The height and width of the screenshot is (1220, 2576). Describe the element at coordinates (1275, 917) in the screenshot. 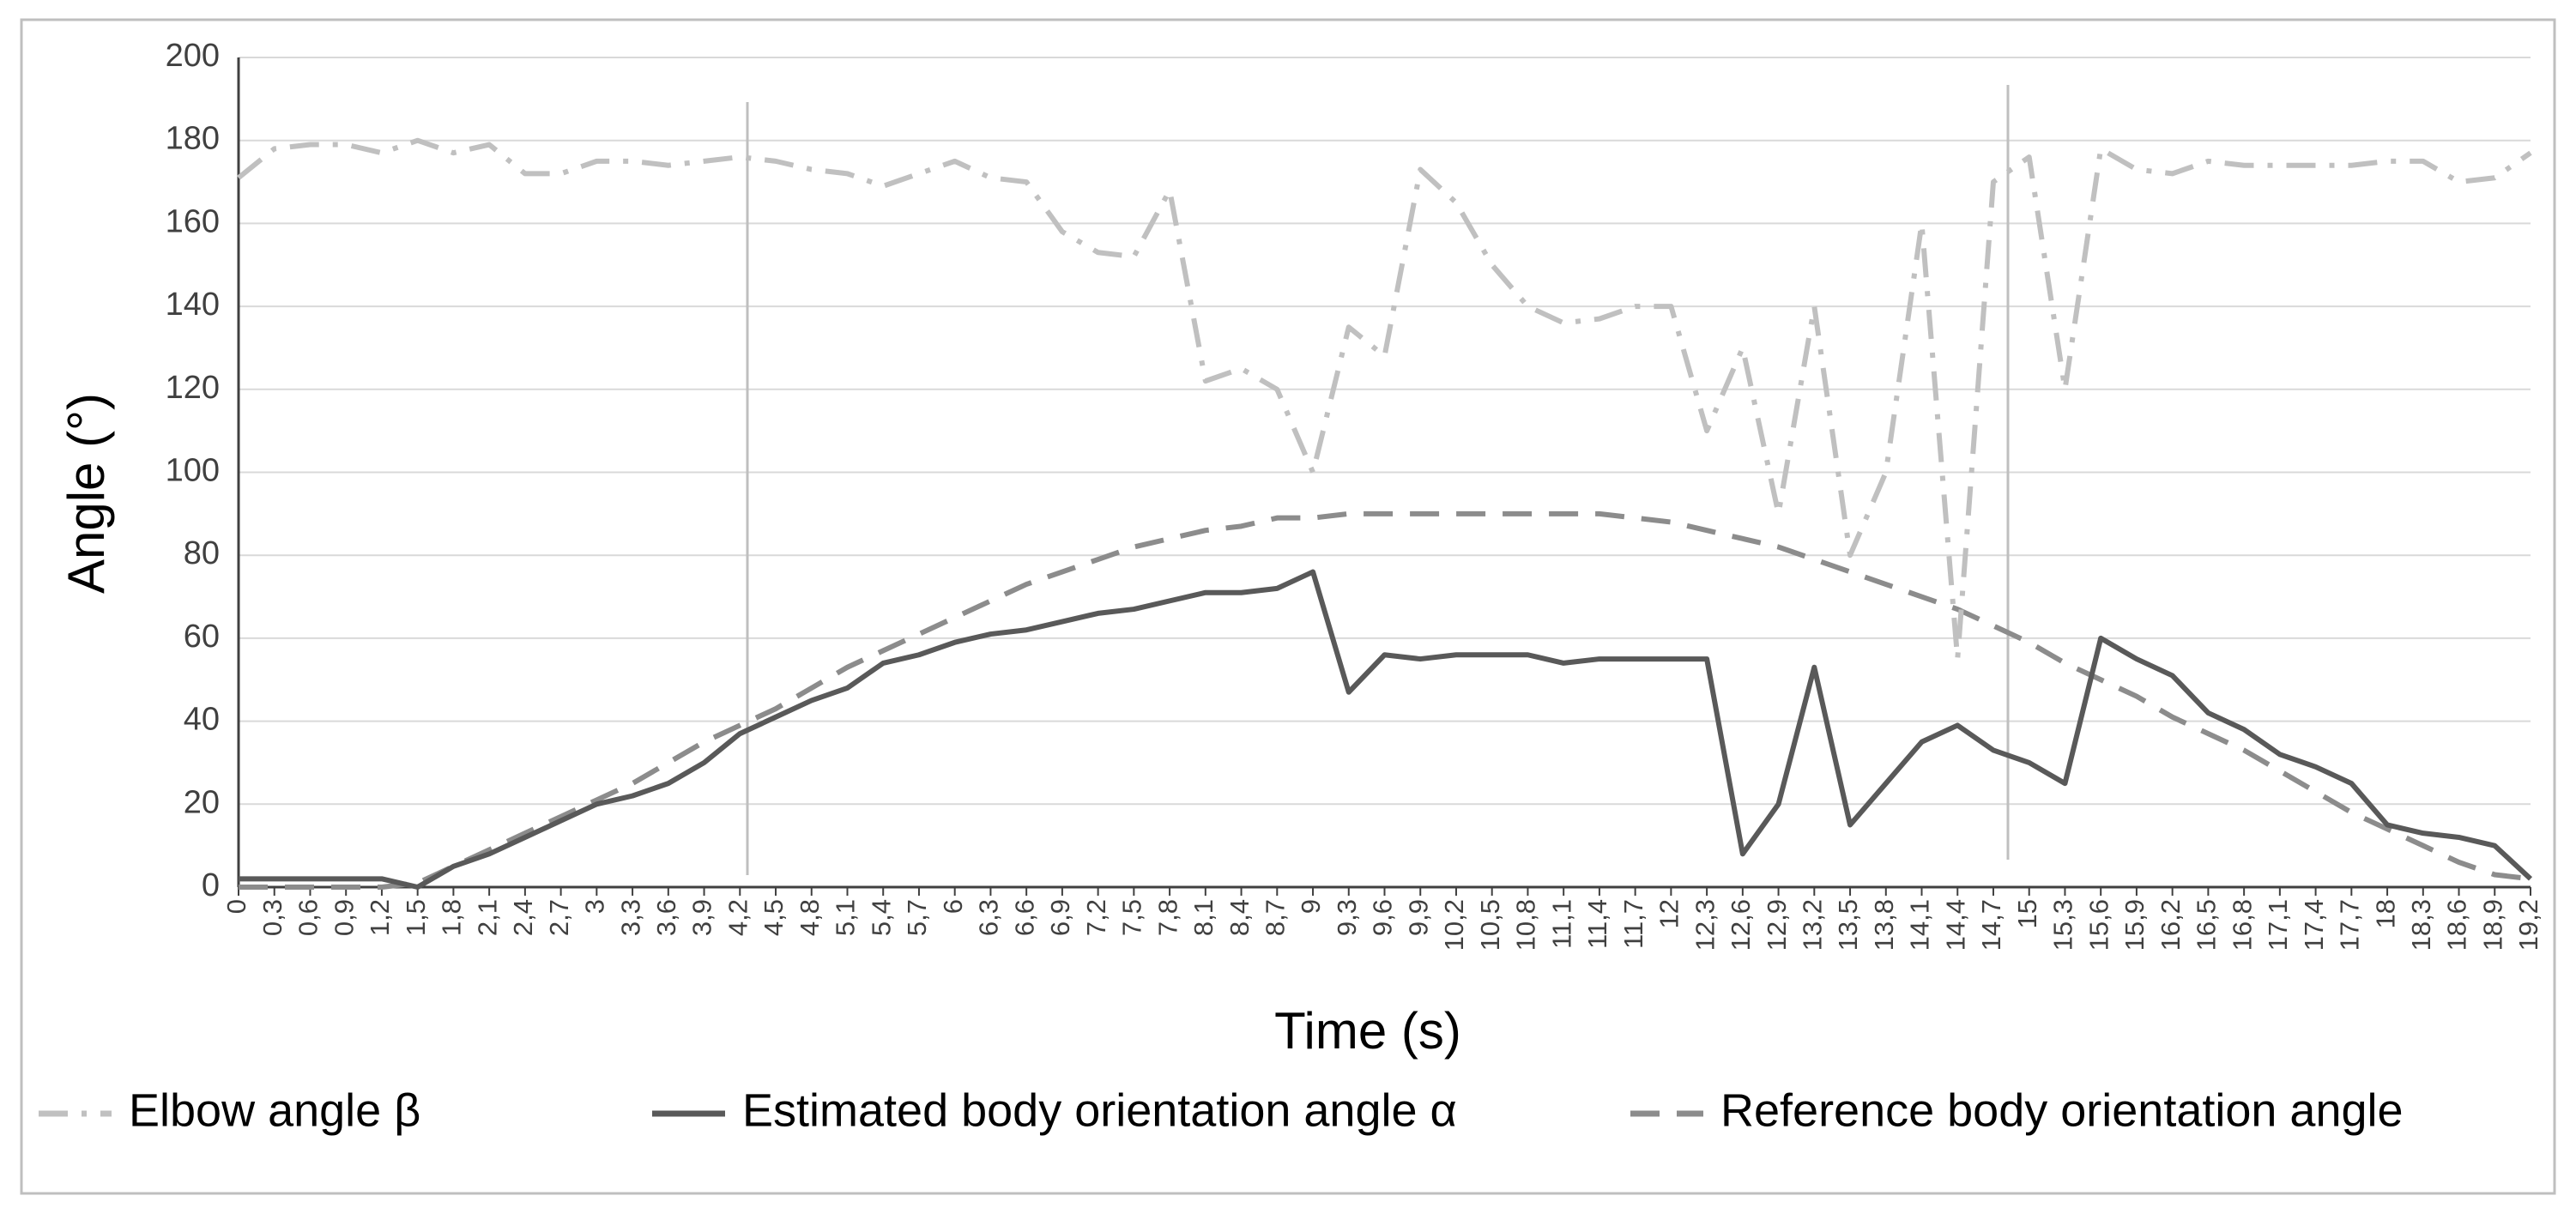

I see `x-tick-label: 8,7` at that location.